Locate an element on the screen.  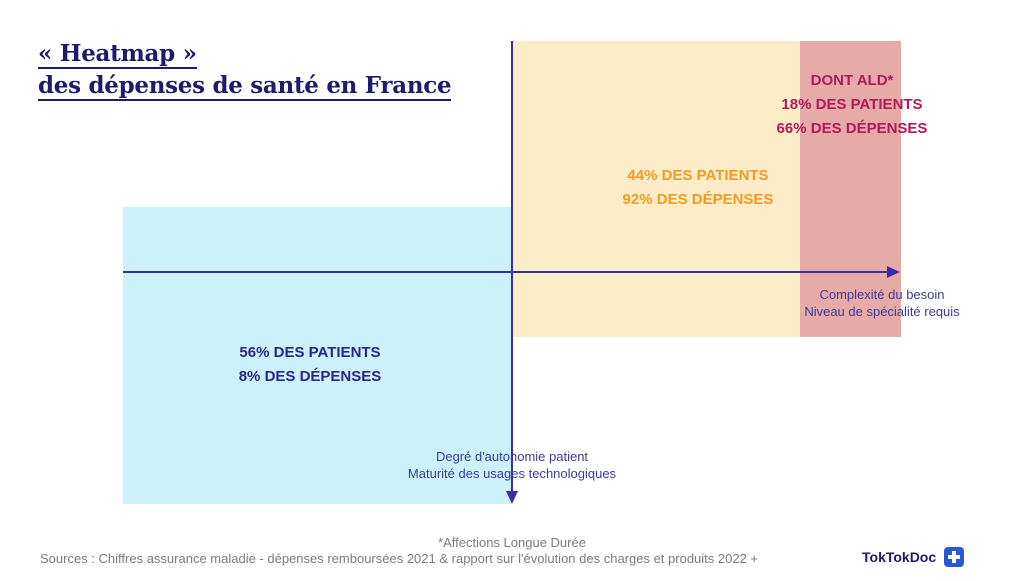
caption-orange-line-1: 44% des patients is located at coordinates (698, 175).